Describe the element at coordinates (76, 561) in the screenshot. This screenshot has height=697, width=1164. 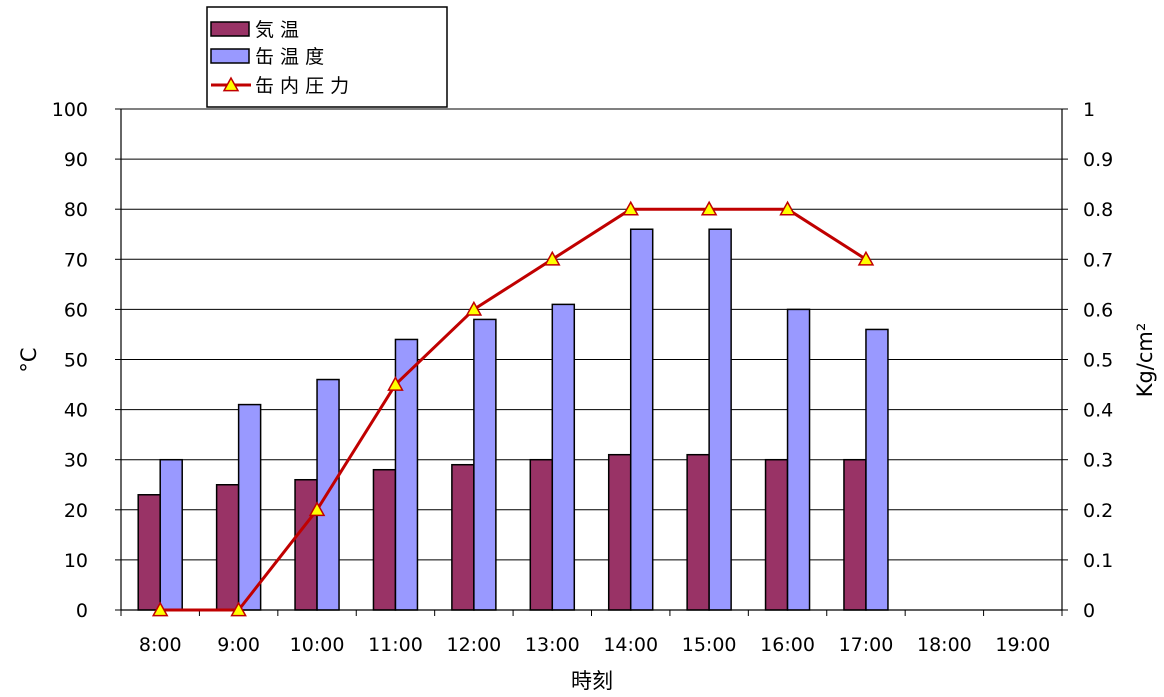
I see `y-left-tick-label: 10` at that location.